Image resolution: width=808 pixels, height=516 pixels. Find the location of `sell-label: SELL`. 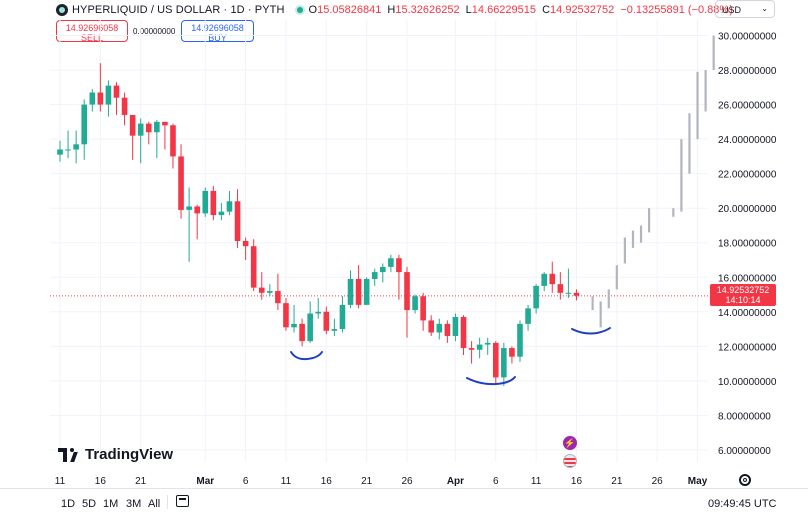

sell-label: SELL is located at coordinates (92, 38).